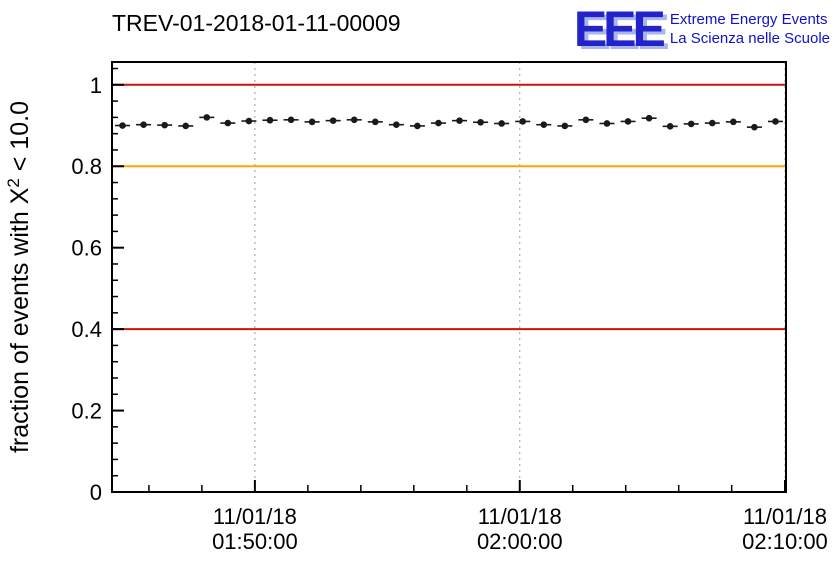 Image resolution: width=836 pixels, height=572 pixels. I want to click on y-tick-label: 0, so click(96, 492).